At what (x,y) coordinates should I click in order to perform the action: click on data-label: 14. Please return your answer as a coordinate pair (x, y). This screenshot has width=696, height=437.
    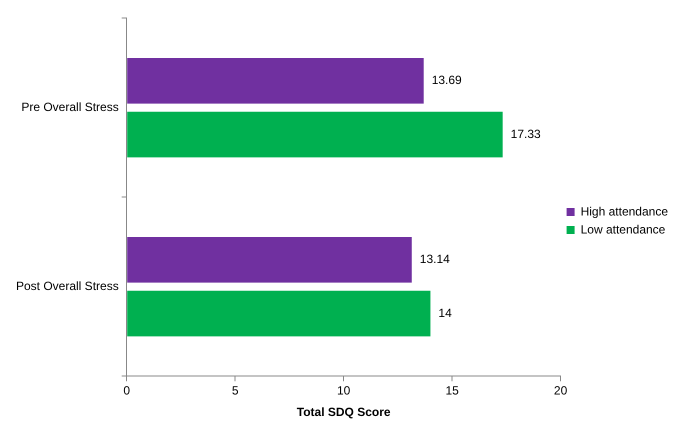
    Looking at the image, I should click on (445, 313).